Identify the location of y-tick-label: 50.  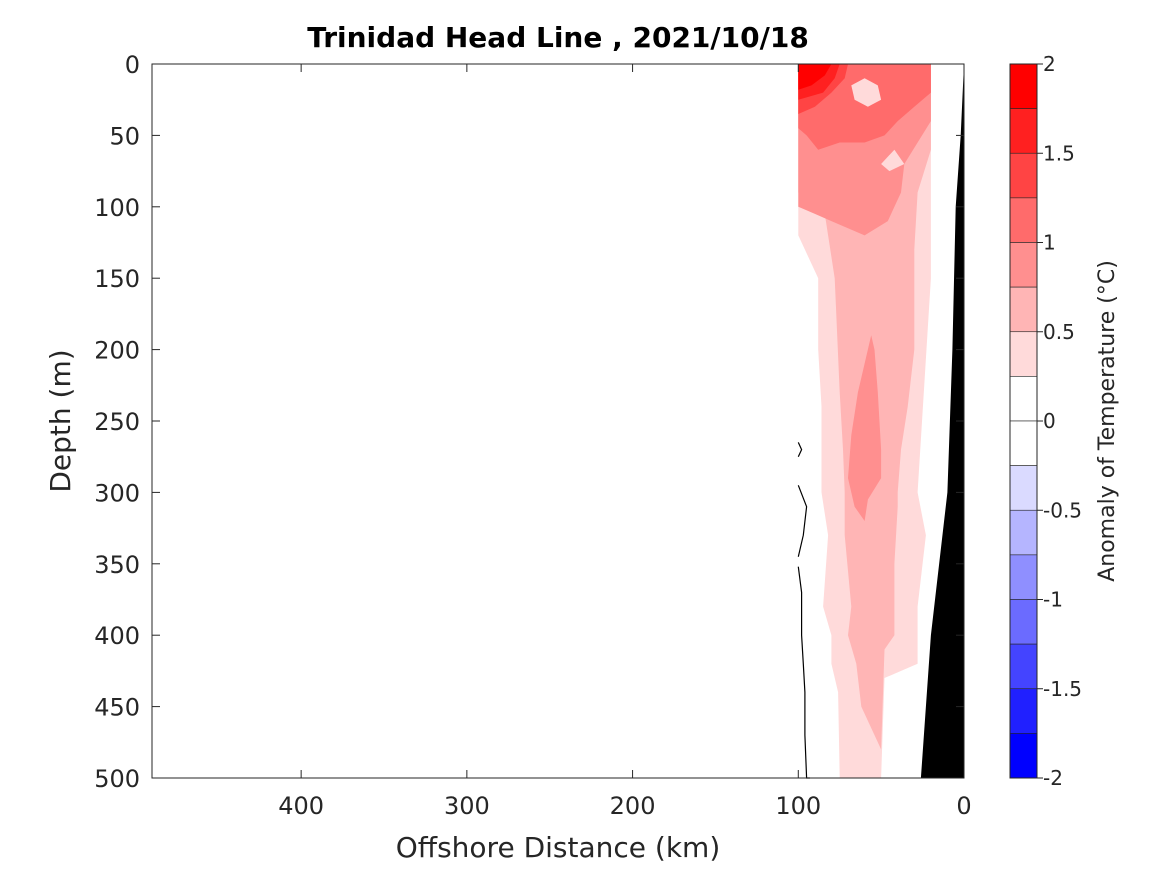
(124, 136).